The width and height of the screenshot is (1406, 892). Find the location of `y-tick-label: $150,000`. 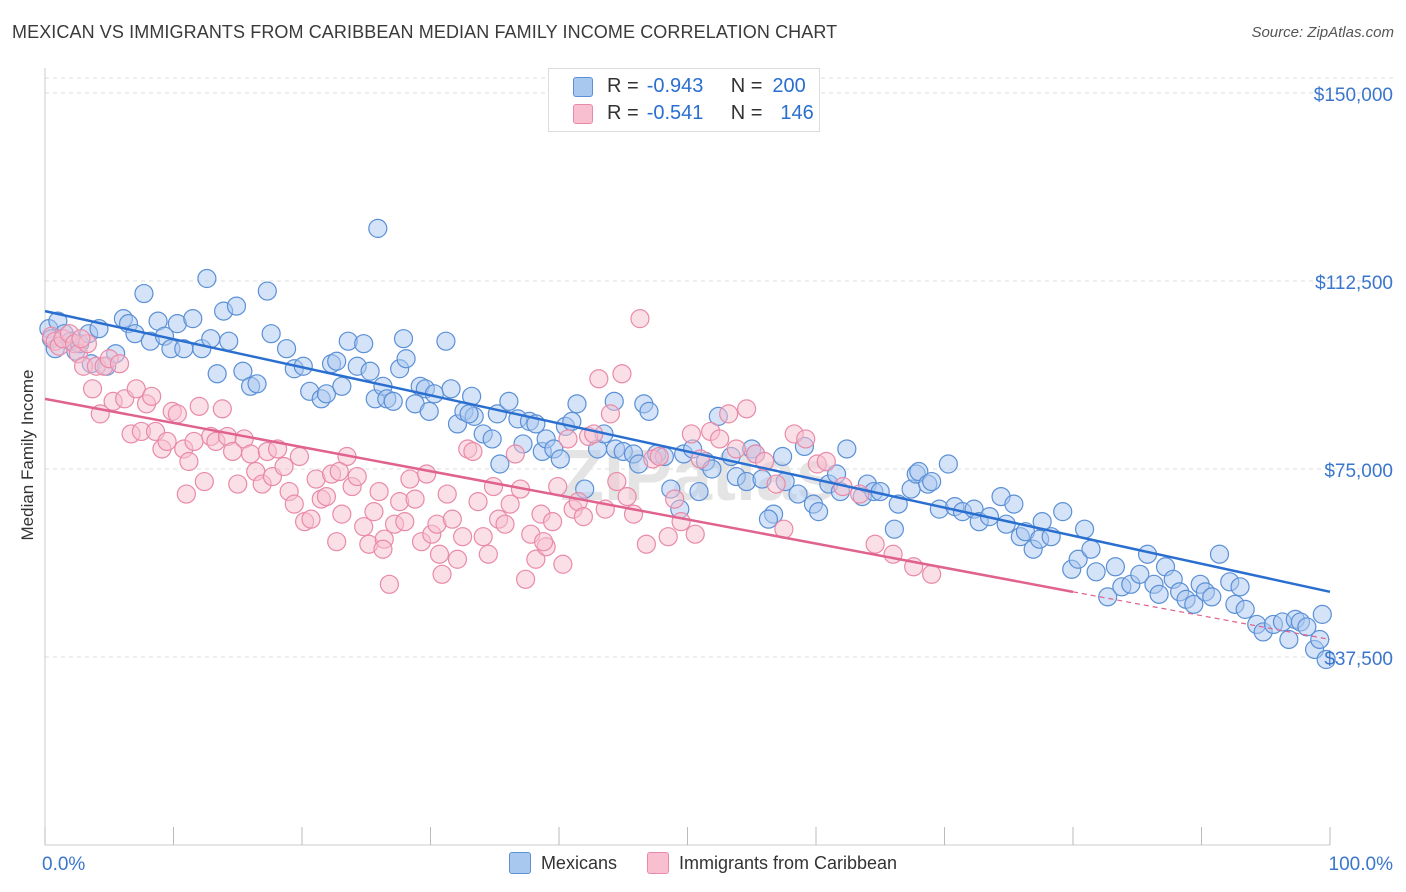

y-tick-label: $150,000 is located at coordinates (1353, 95).